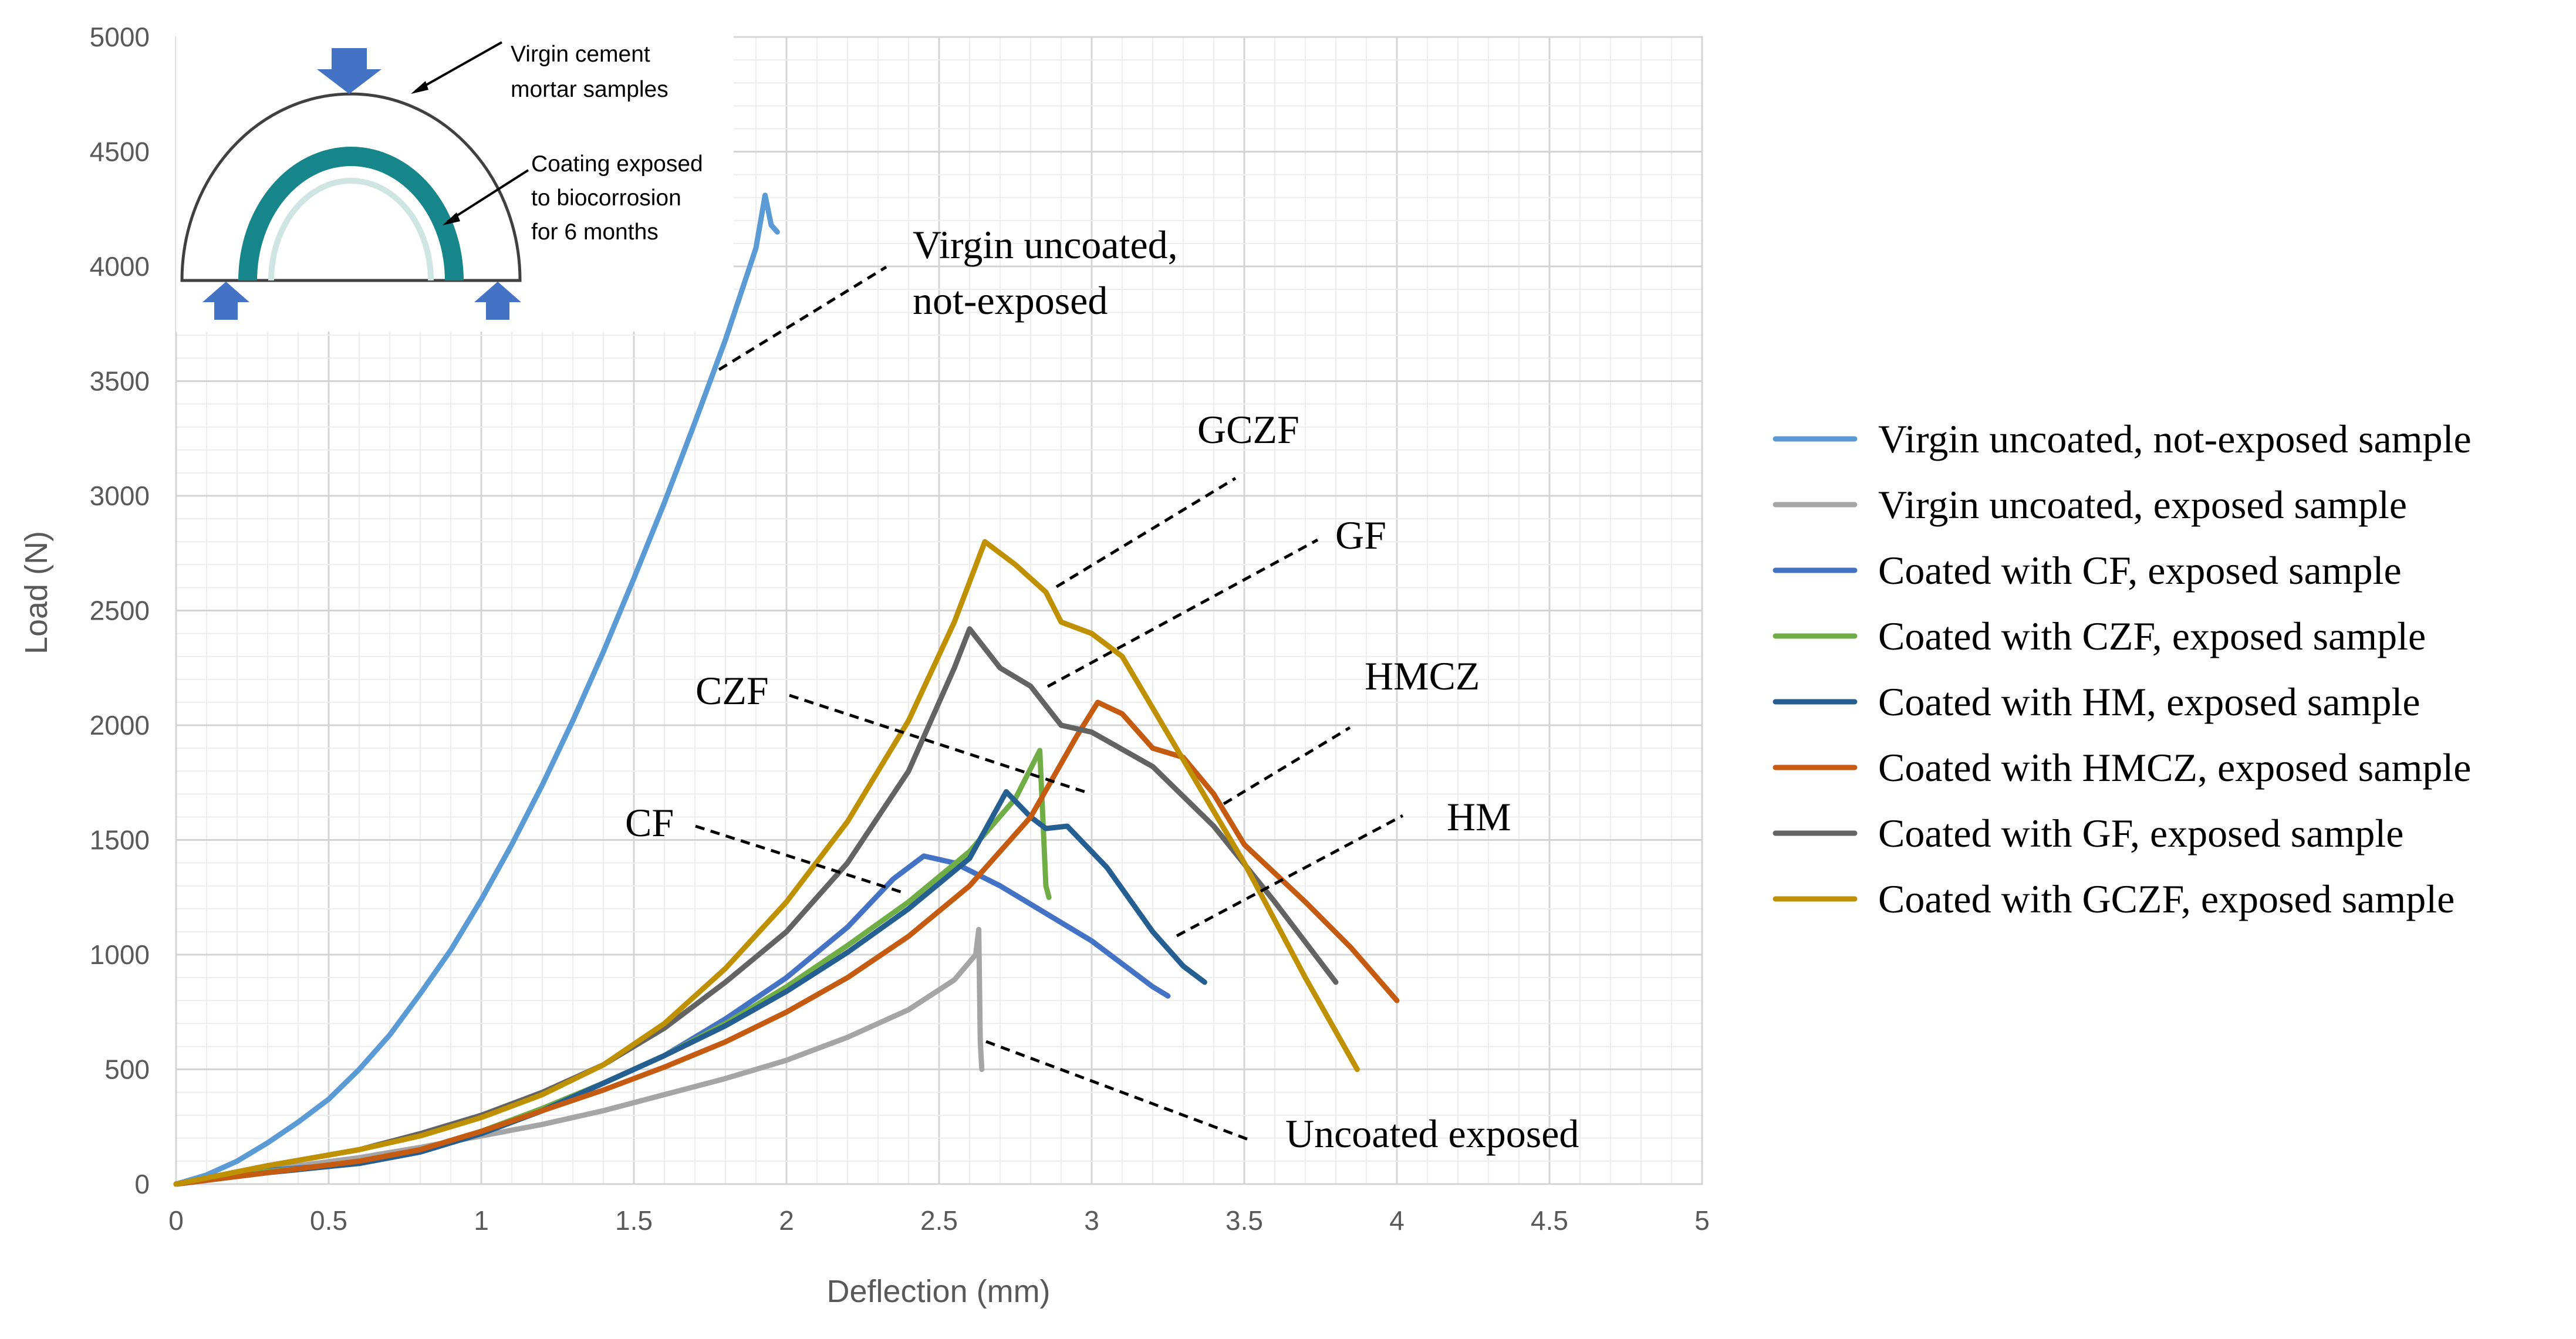  I want to click on y-tick-label: 2500, so click(120, 611).